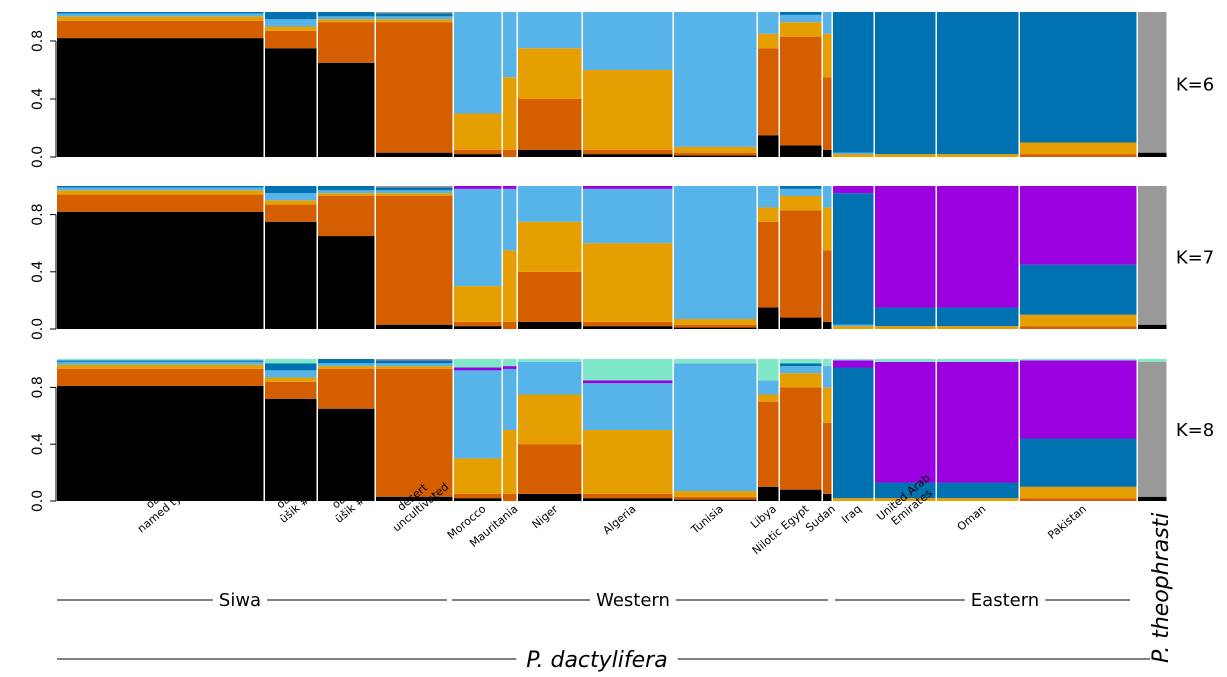 This screenshot has height=677, width=1227. Describe the element at coordinates (596, 660) in the screenshot. I see `species-label: P. dactylifera` at that location.